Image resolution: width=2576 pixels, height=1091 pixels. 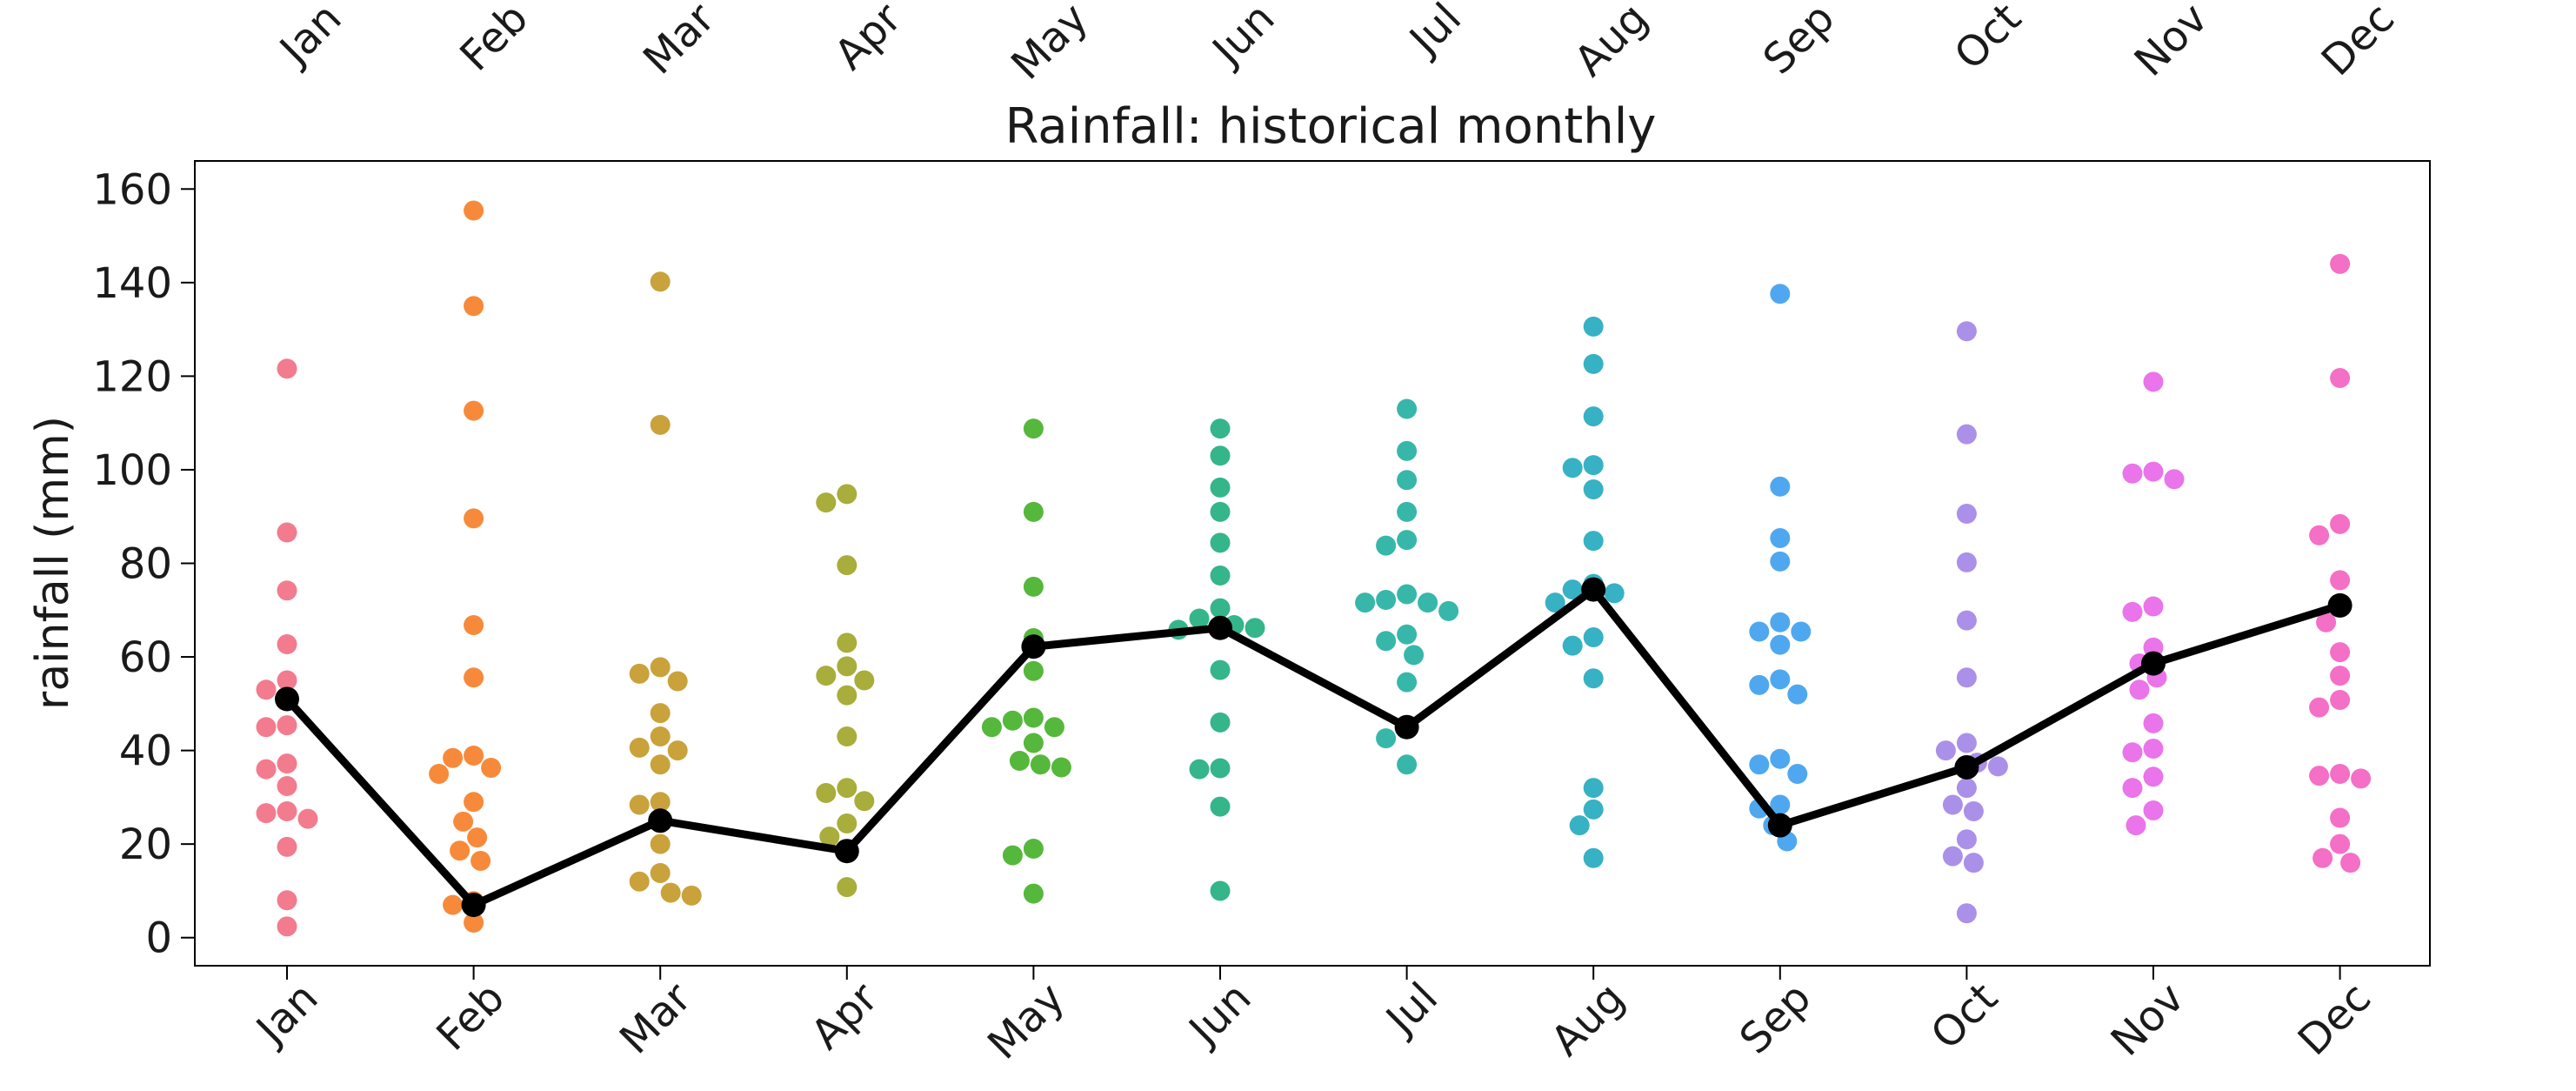 I want to click on y-tick-label: 100, so click(x=132, y=471).